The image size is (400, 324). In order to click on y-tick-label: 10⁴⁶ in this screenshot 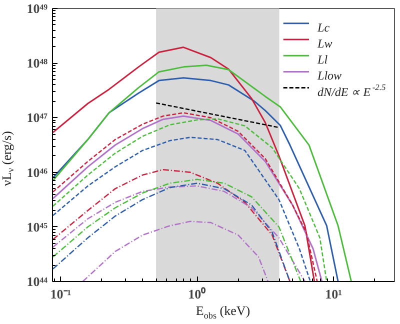, I will do `click(37, 172)`.